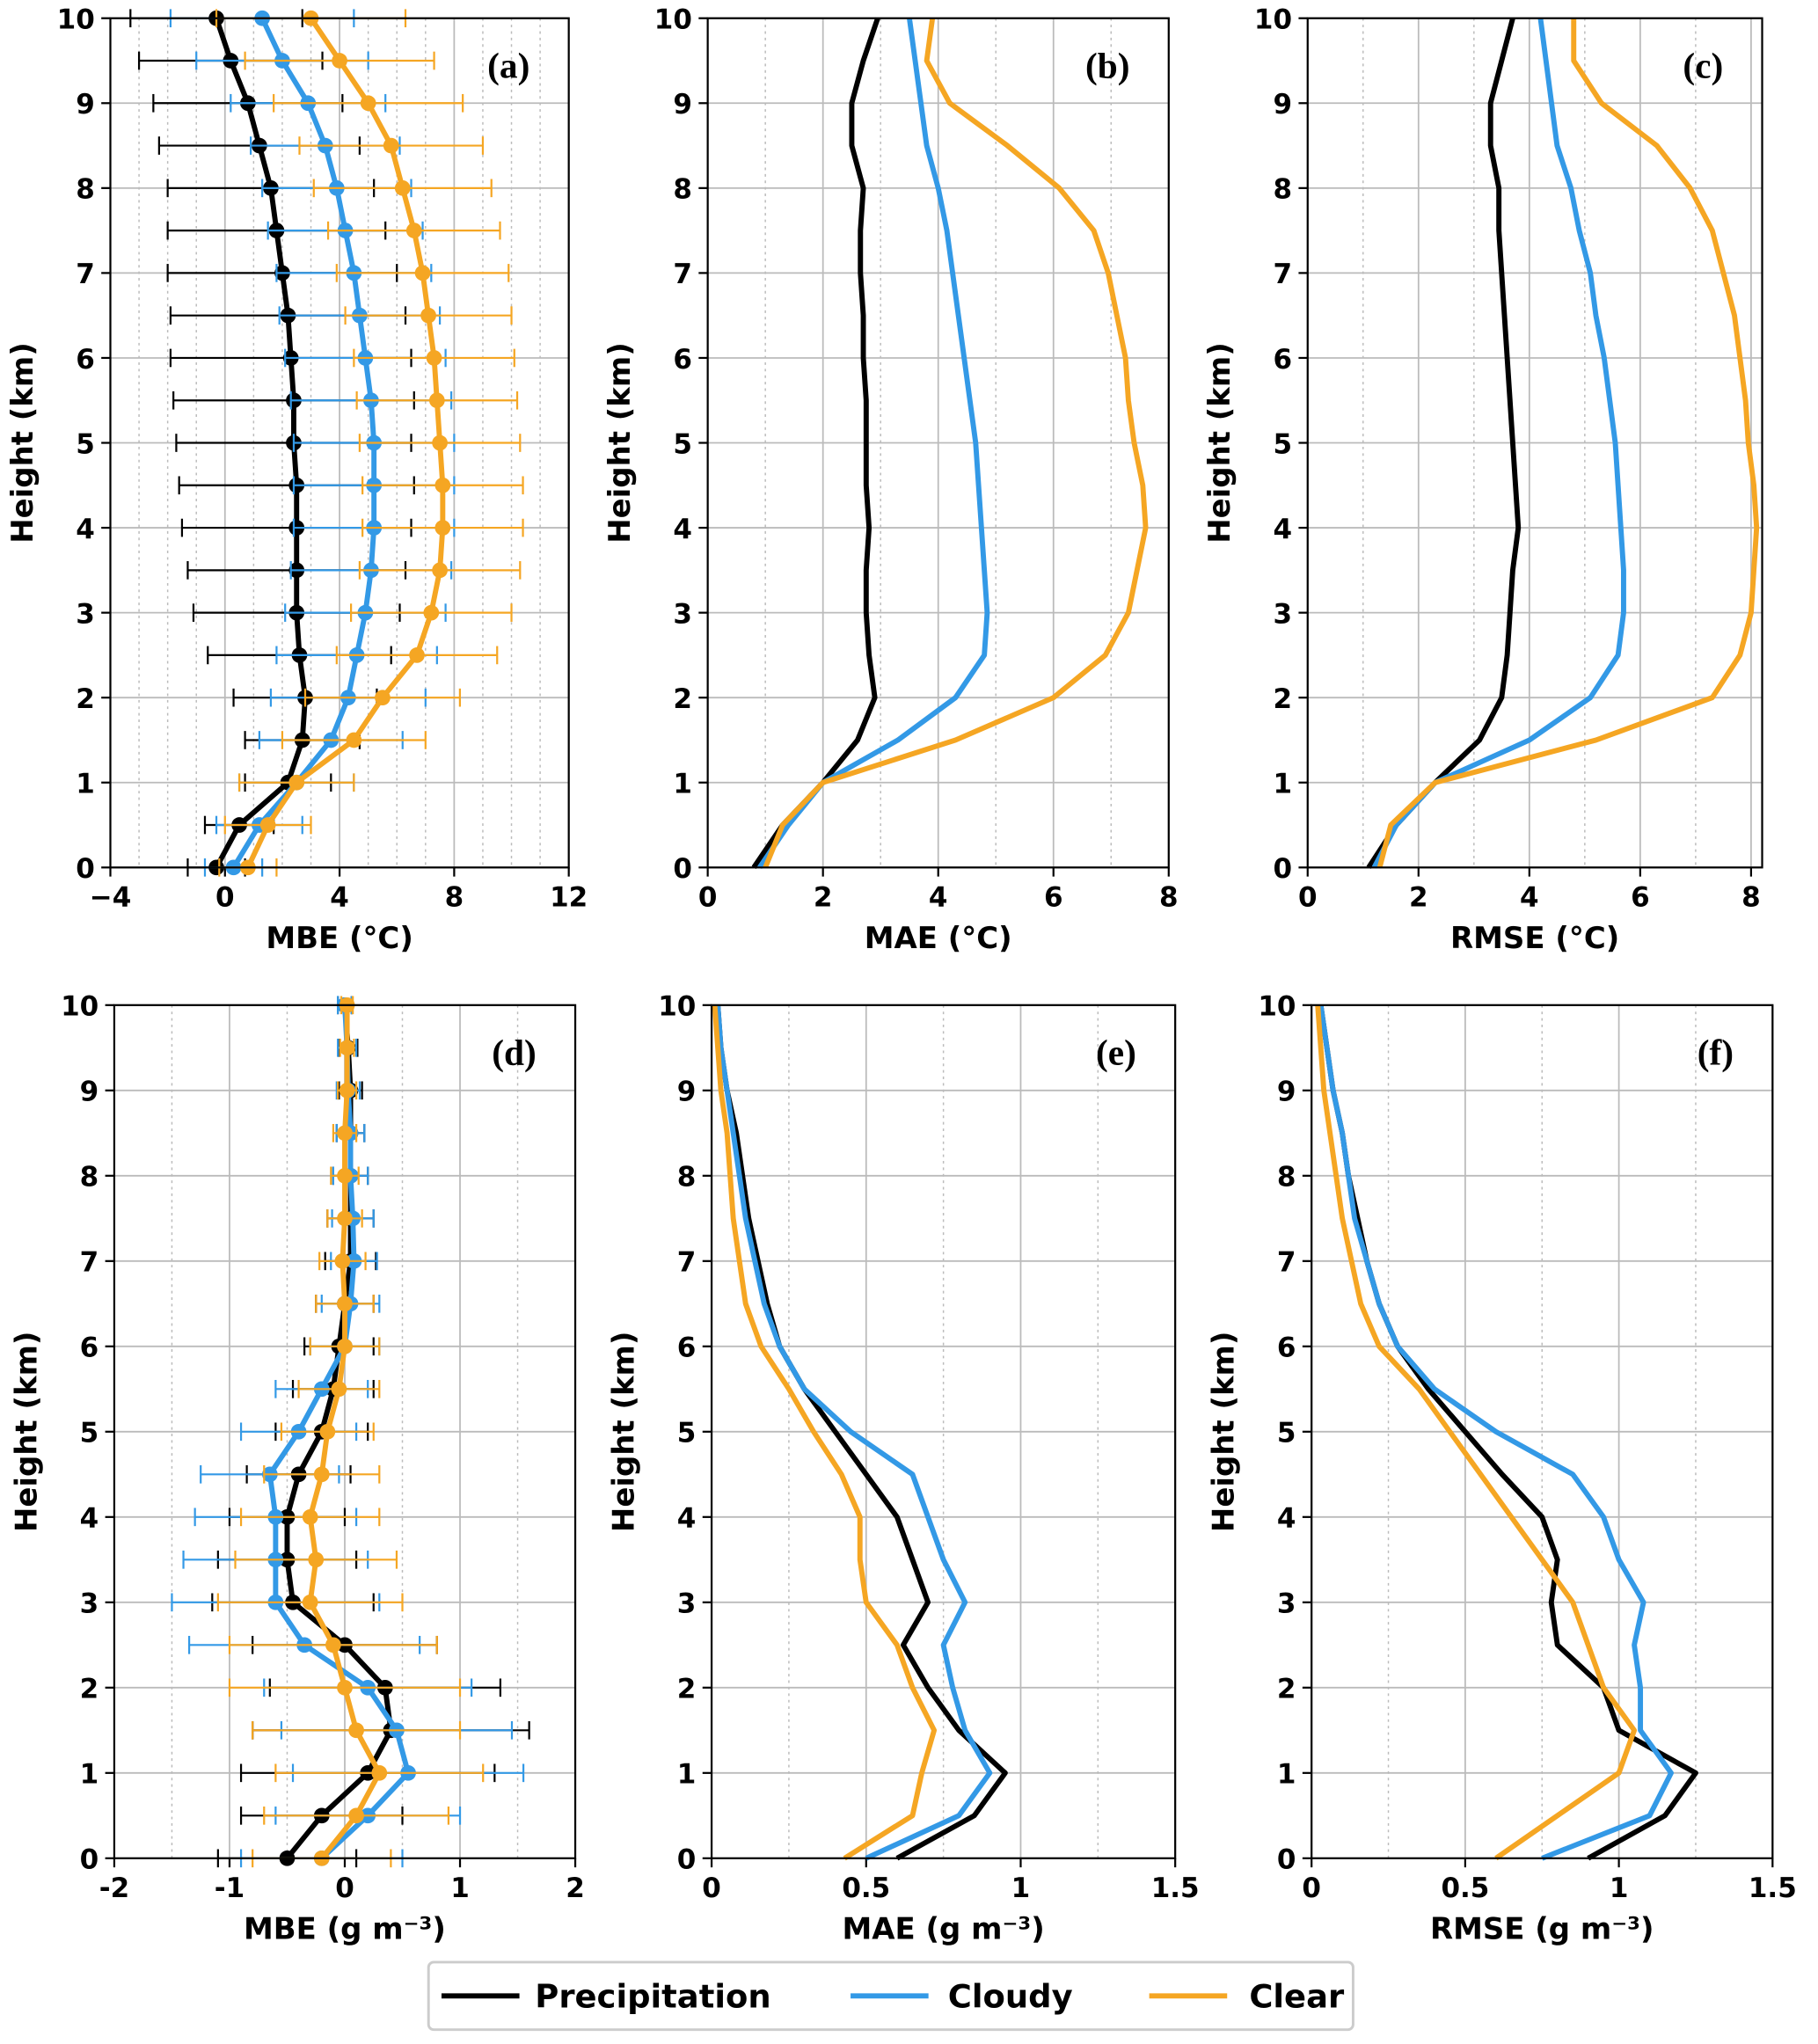 The height and width of the screenshot is (2044, 1818). Describe the element at coordinates (1640, 898) in the screenshot. I see `x-tick-label: 6` at that location.